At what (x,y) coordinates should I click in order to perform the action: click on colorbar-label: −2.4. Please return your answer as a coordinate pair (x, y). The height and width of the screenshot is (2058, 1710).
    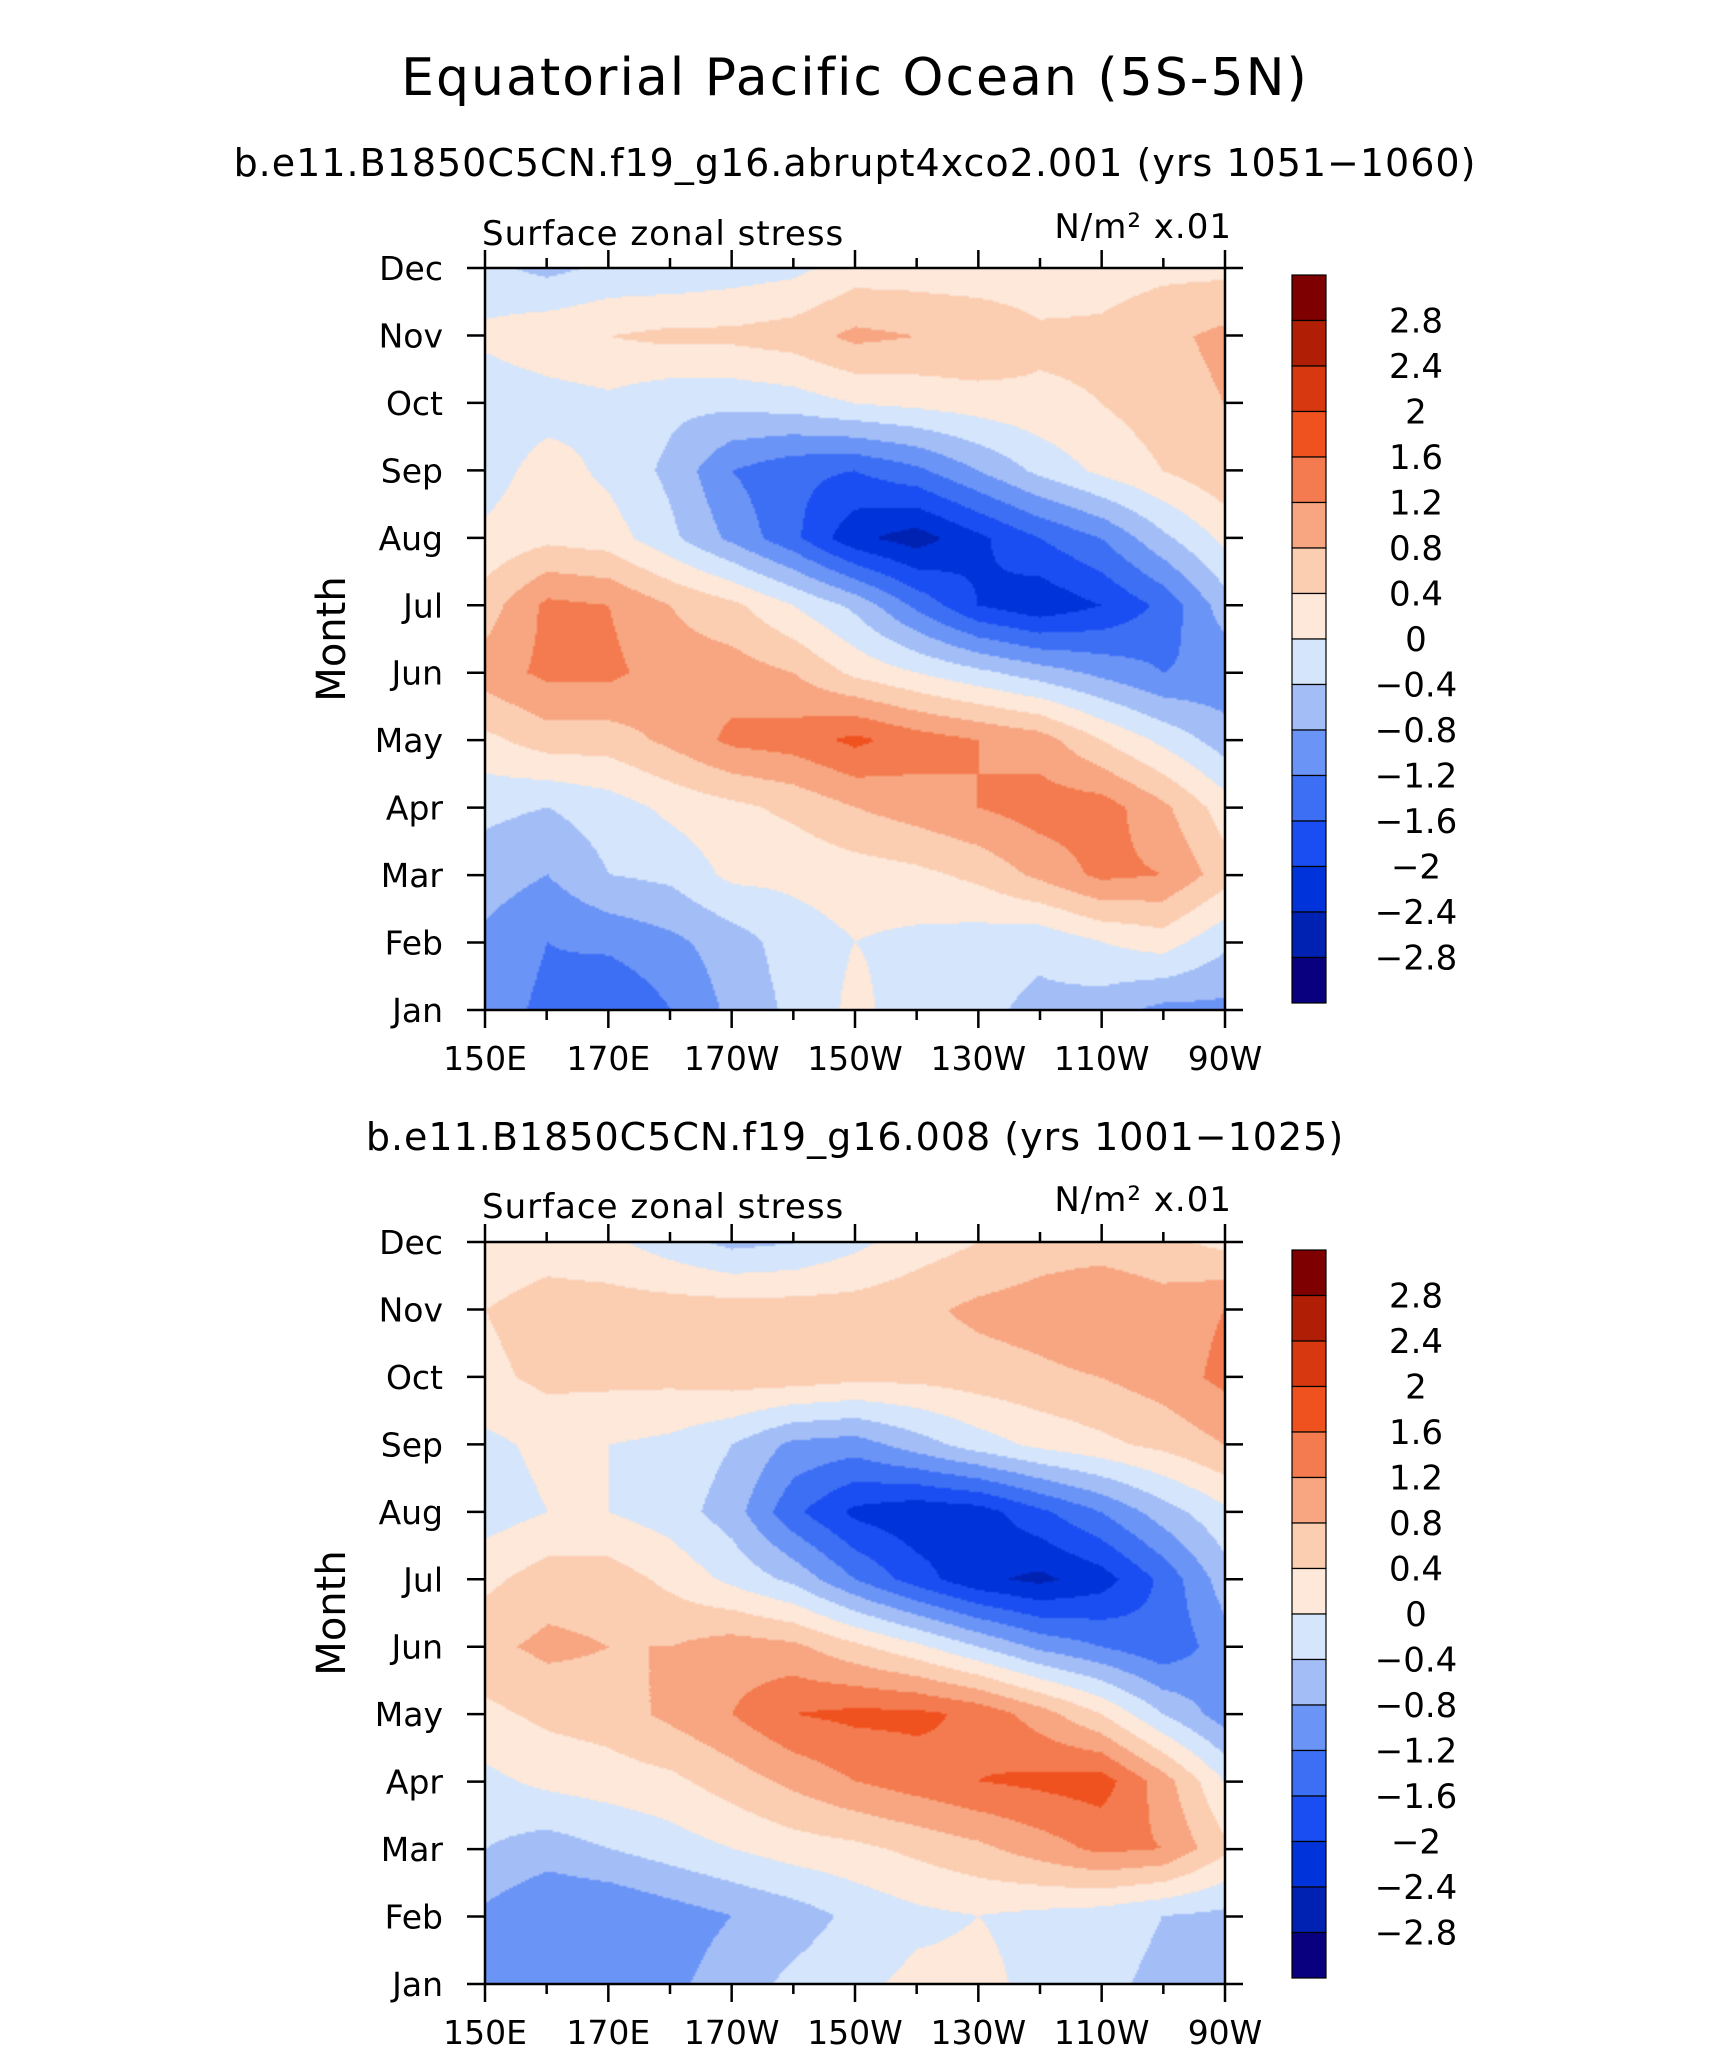
    Looking at the image, I should click on (1416, 913).